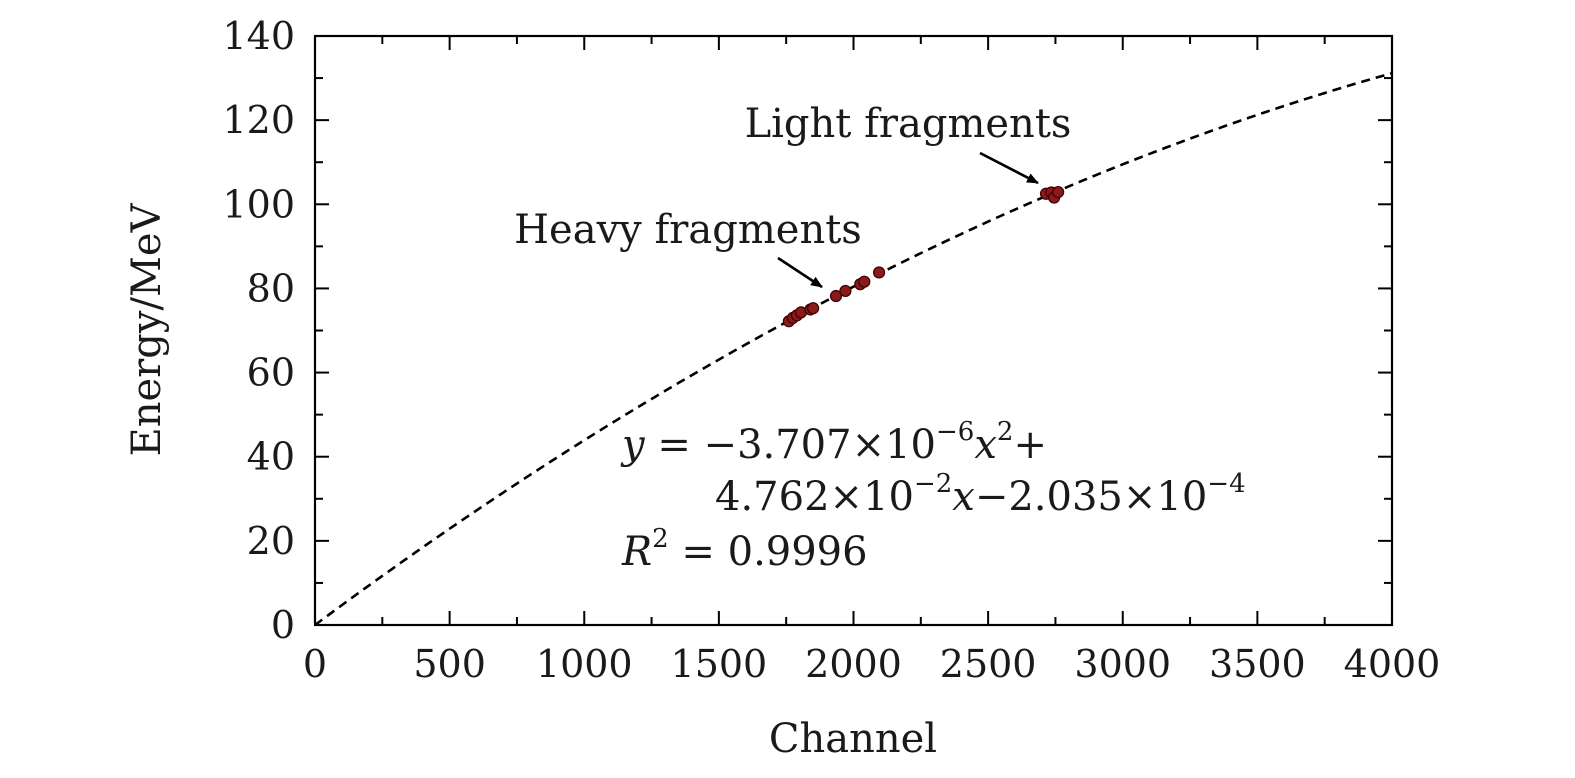 This screenshot has height=778, width=1575. What do you see at coordinates (258, 120) in the screenshot?
I see `y-tick-label: 120` at bounding box center [258, 120].